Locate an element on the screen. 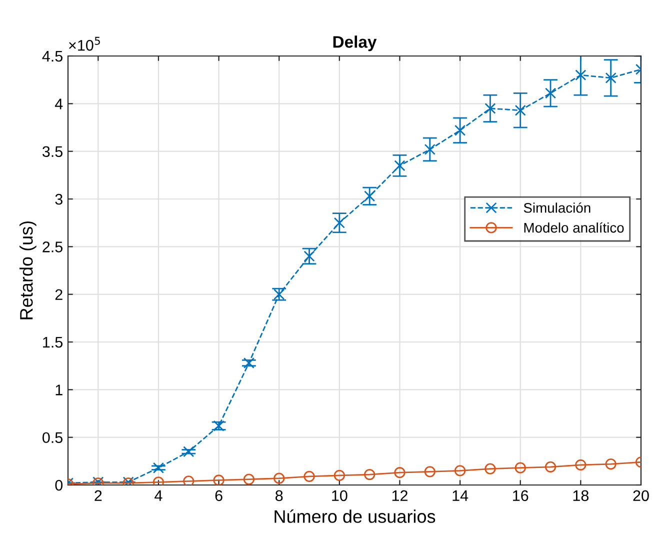  legend-label: Modelo analítico is located at coordinates (574, 227).